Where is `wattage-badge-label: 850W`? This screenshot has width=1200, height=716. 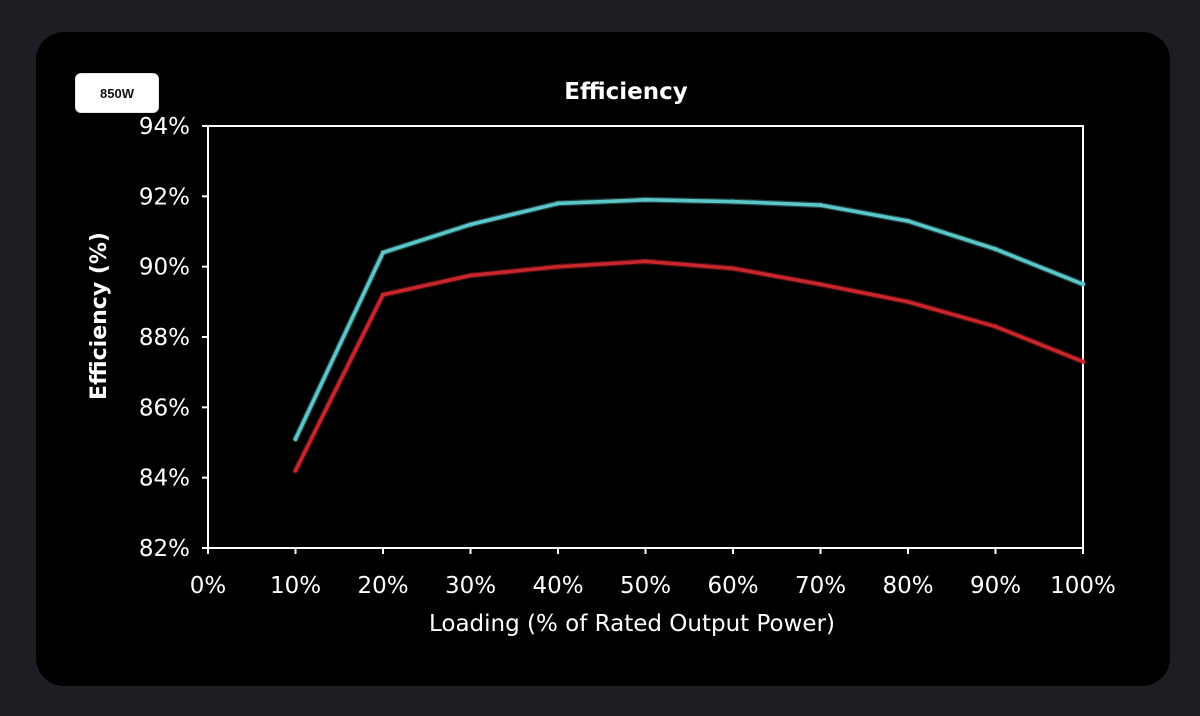
wattage-badge-label: 850W is located at coordinates (117, 93).